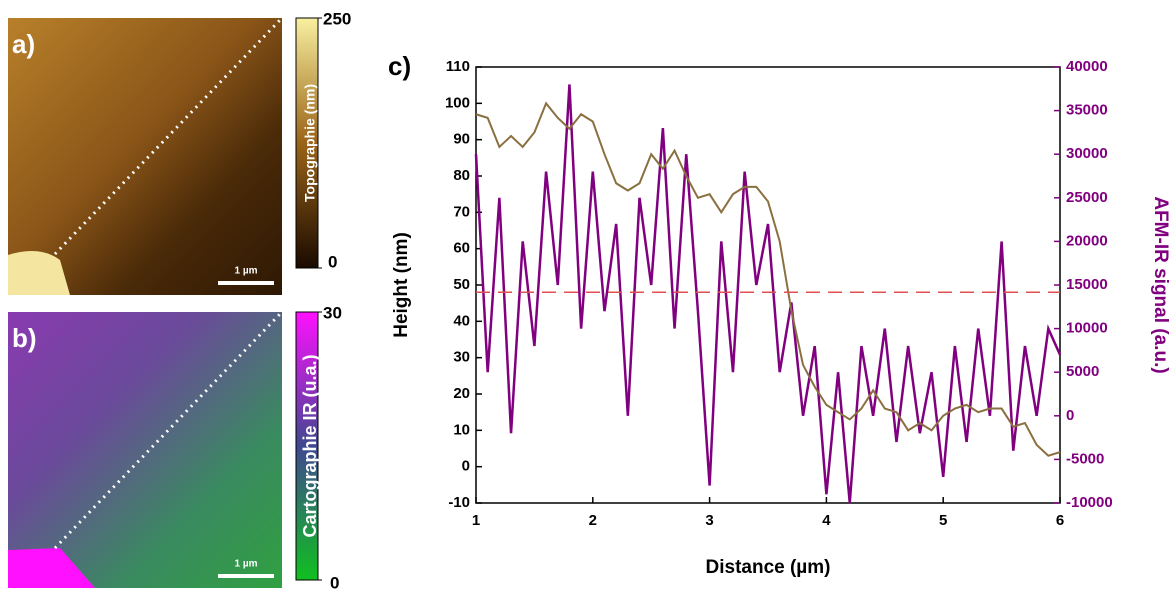 The height and width of the screenshot is (594, 1174). What do you see at coordinates (458, 66) in the screenshot?
I see `y-tick-label: 110` at bounding box center [458, 66].